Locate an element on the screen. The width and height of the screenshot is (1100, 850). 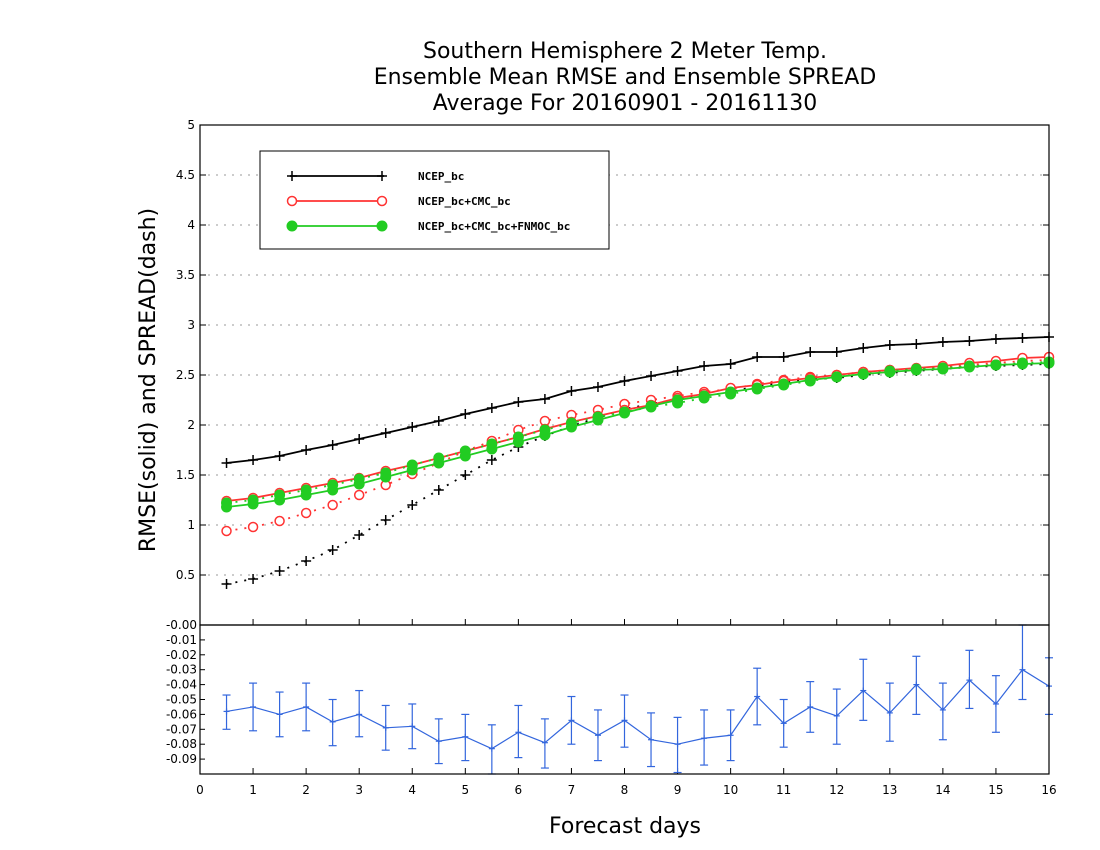
diff-y-tick-label: -0.02 is located at coordinates (181, 655).